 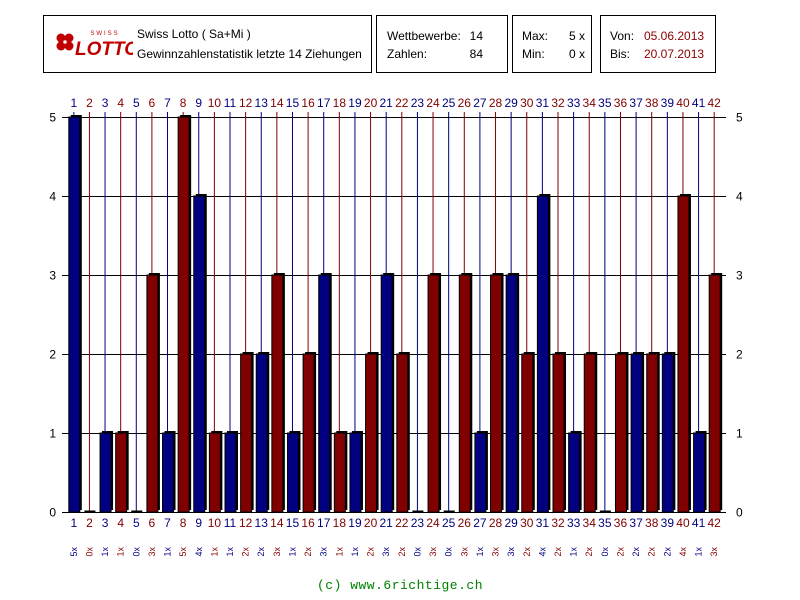 I want to click on x-tick-label-top: 8, so click(x=183, y=103).